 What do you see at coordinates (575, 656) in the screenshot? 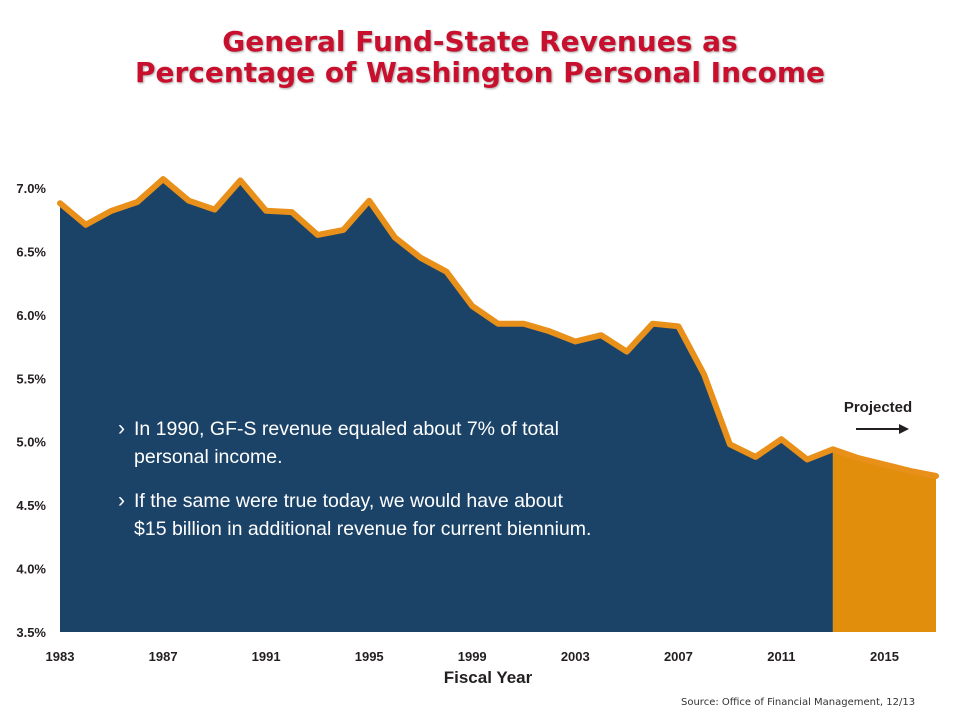
I see `x-tick-label: 2003` at bounding box center [575, 656].